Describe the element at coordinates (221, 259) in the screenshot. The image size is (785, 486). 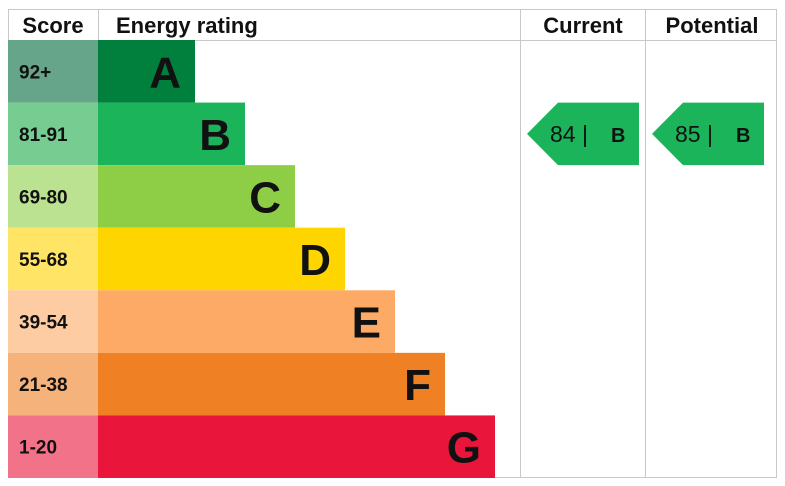
I see `band-bar-d` at that location.